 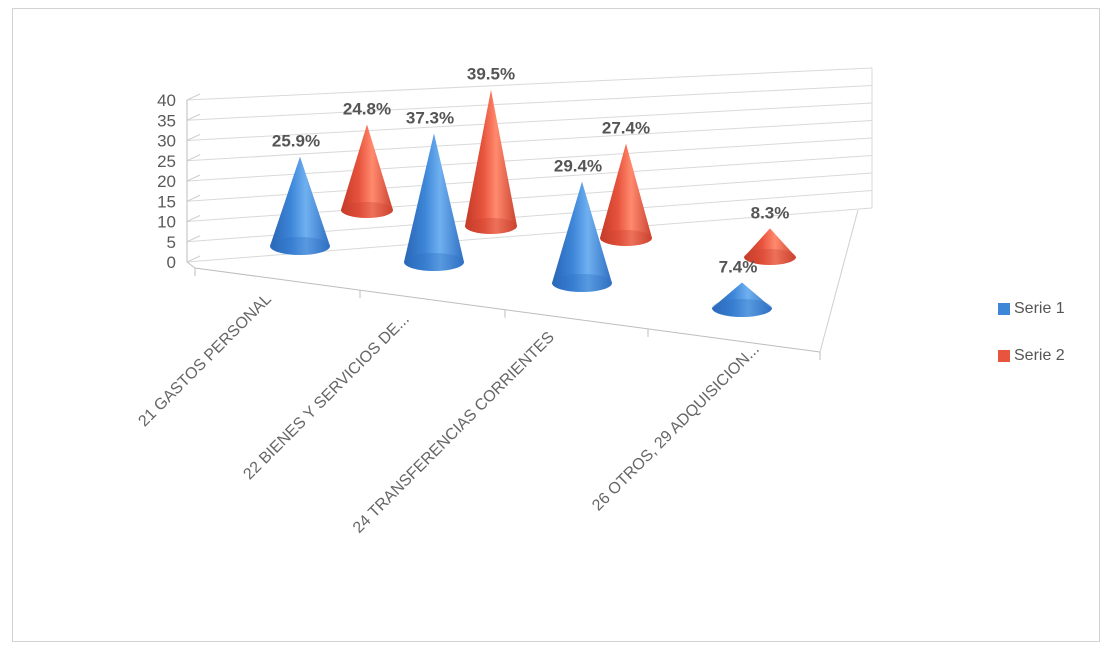 What do you see at coordinates (507, 310) in the screenshot?
I see `x-axis-line` at bounding box center [507, 310].